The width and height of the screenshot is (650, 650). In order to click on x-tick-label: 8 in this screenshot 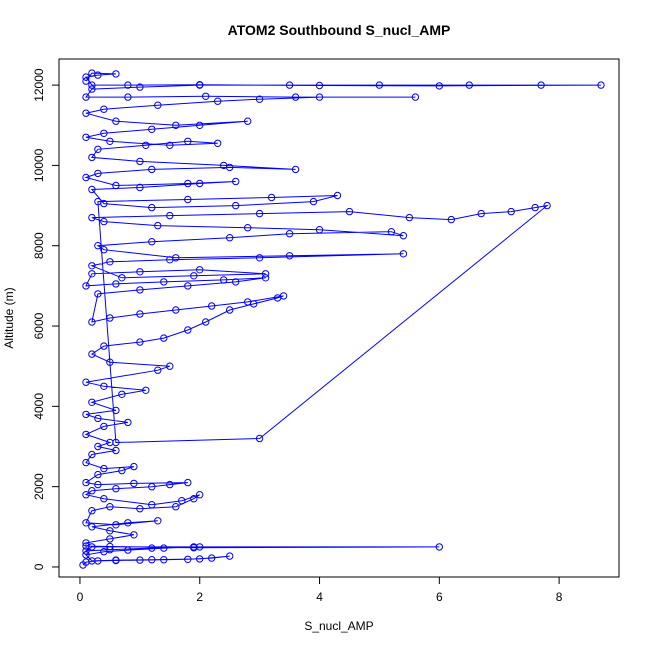, I will do `click(559, 597)`.